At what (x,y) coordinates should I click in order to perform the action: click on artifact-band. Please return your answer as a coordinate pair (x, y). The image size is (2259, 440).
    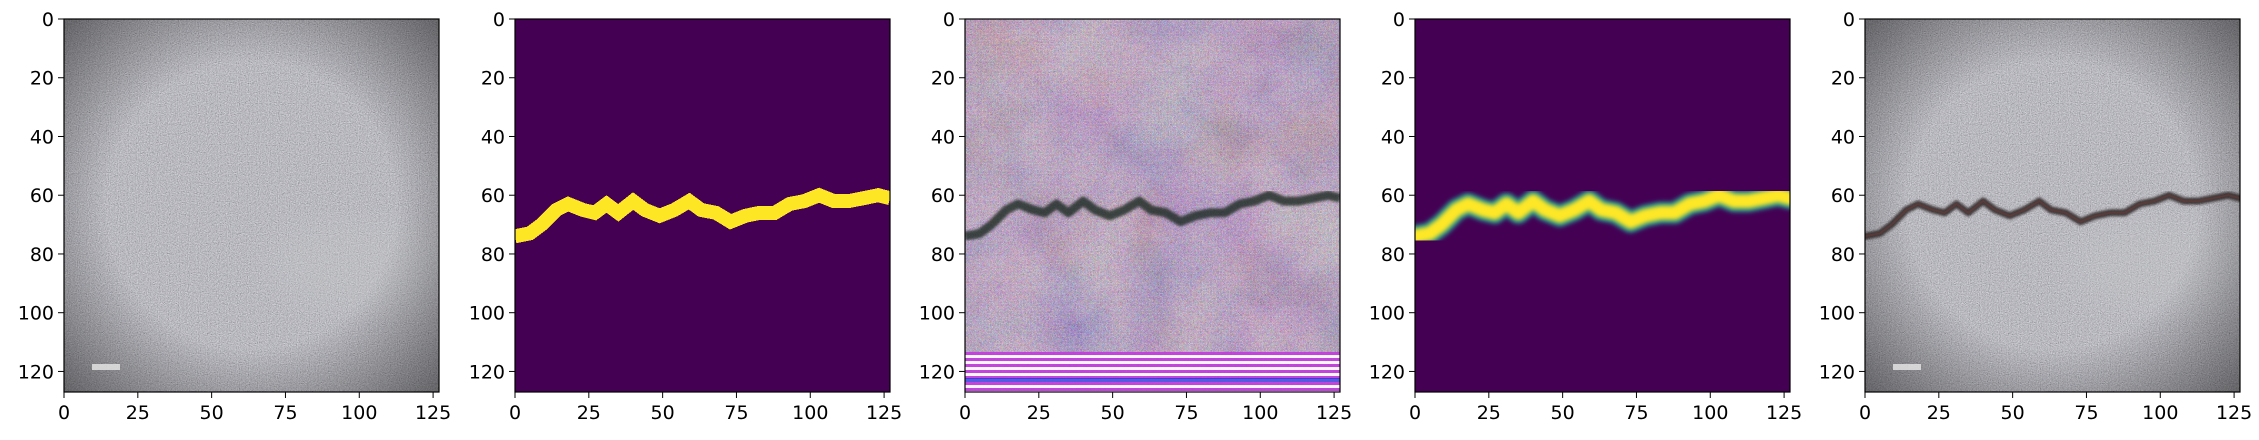
    Looking at the image, I should click on (1152, 372).